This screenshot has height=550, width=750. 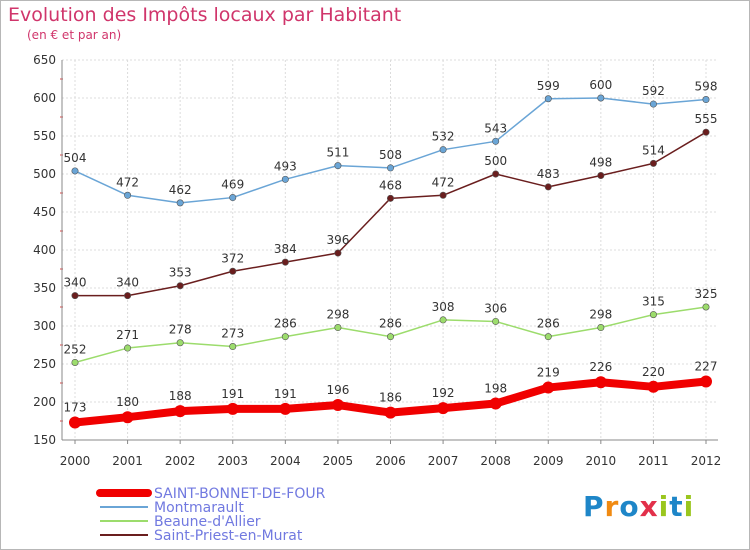 What do you see at coordinates (285, 461) in the screenshot?
I see `x-tick-label: 2004` at bounding box center [285, 461].